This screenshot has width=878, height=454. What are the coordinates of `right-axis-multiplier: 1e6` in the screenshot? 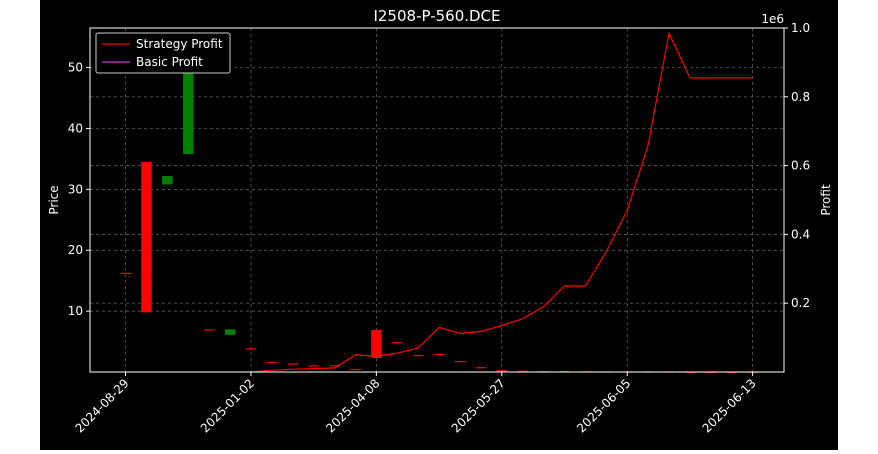 It's located at (772, 19).